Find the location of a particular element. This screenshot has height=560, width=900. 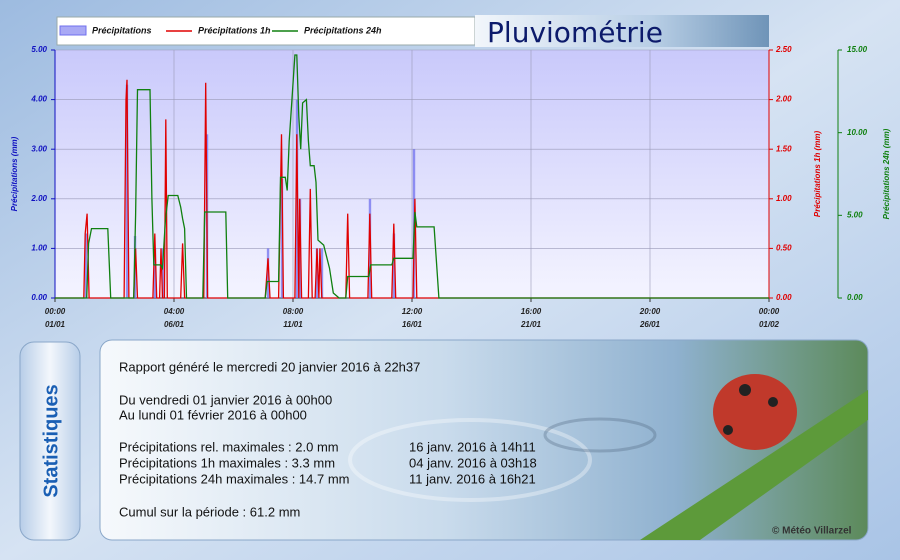

x-tick-sublabel: 11/01 is located at coordinates (293, 324).